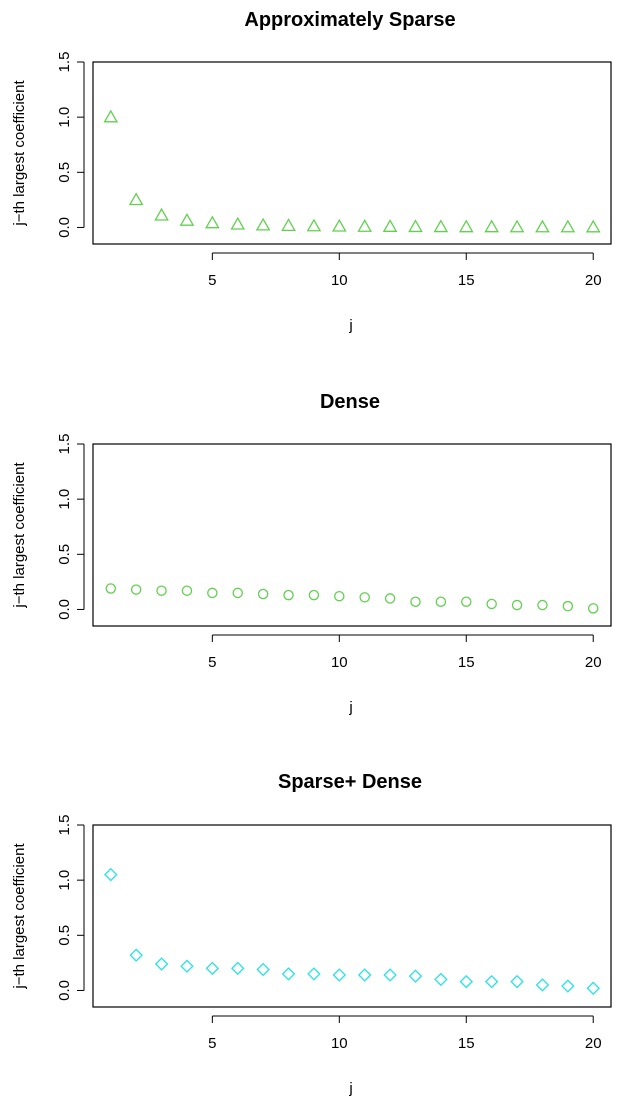 The width and height of the screenshot is (620, 1099). Describe the element at coordinates (350, 402) in the screenshot. I see `chart-title: Dense` at that location.